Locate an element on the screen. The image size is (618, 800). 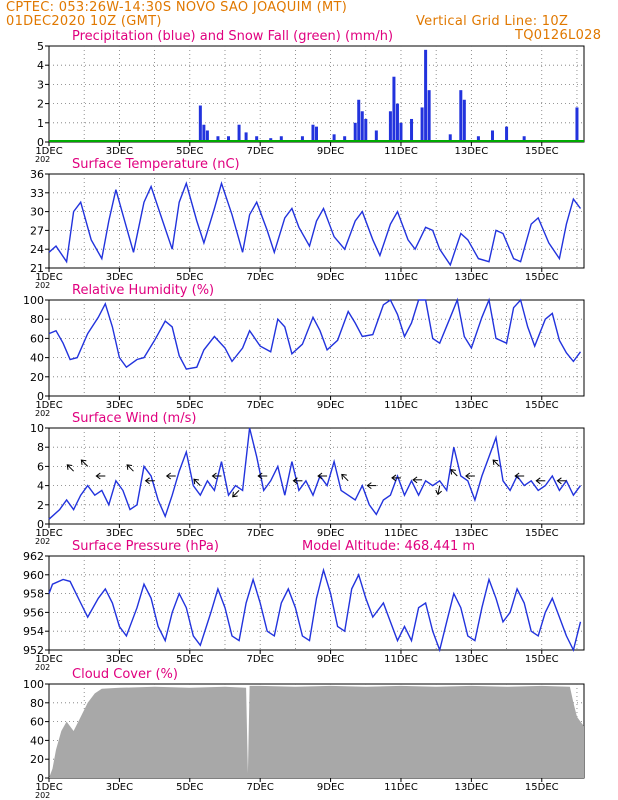
y-tick-label: 956 is located at coordinates (33, 612).